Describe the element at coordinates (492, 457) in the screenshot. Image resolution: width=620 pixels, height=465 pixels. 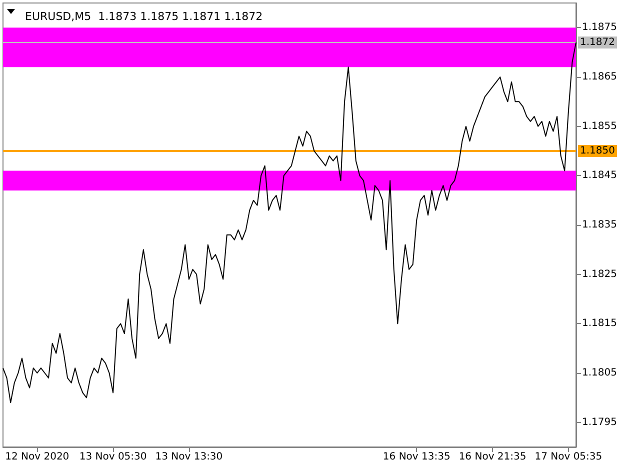
I see `x-tick-label: 16 Nov 21:35` at that location.